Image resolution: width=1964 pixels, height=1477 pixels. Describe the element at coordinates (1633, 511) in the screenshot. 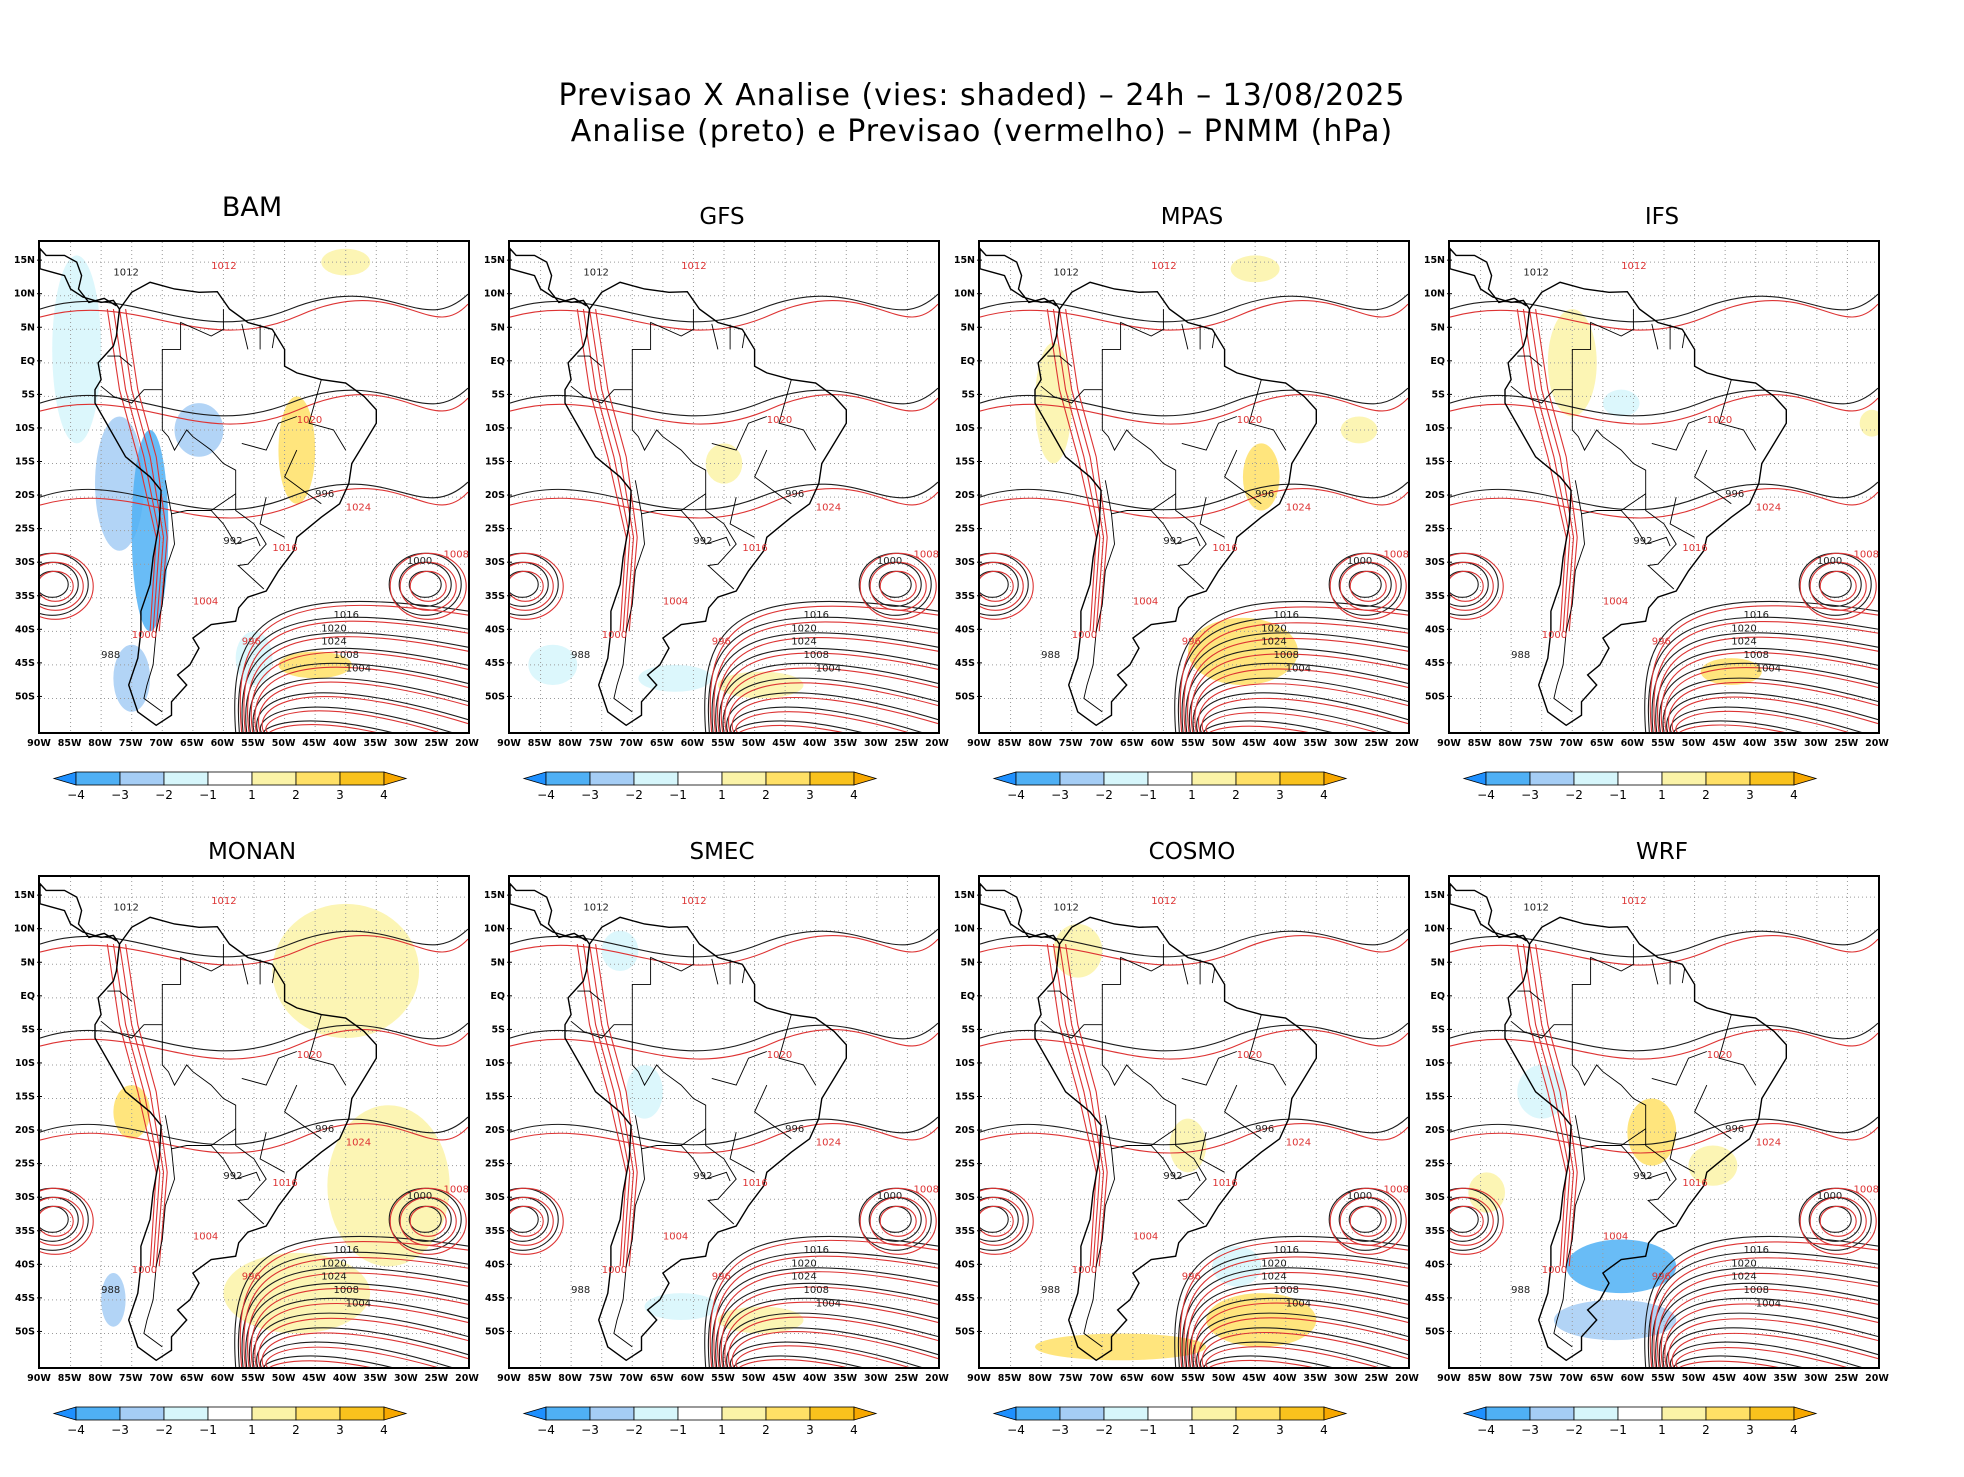

I see `country-borders` at that location.